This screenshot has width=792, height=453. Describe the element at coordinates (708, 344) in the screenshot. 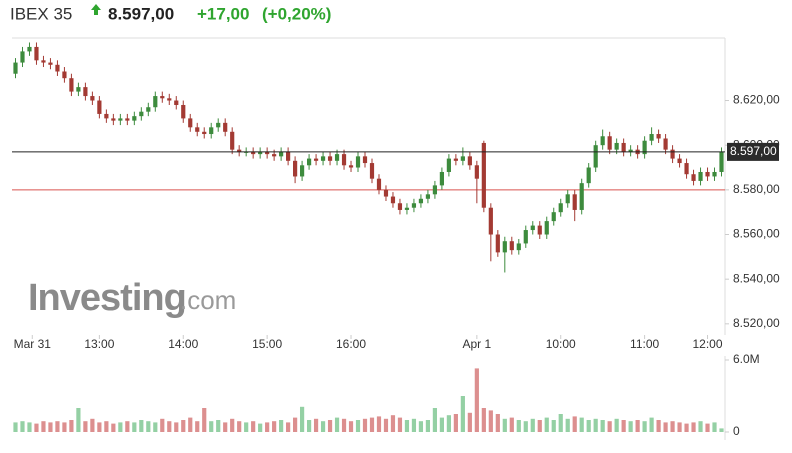

I see `x-tick-label: 12:00` at that location.